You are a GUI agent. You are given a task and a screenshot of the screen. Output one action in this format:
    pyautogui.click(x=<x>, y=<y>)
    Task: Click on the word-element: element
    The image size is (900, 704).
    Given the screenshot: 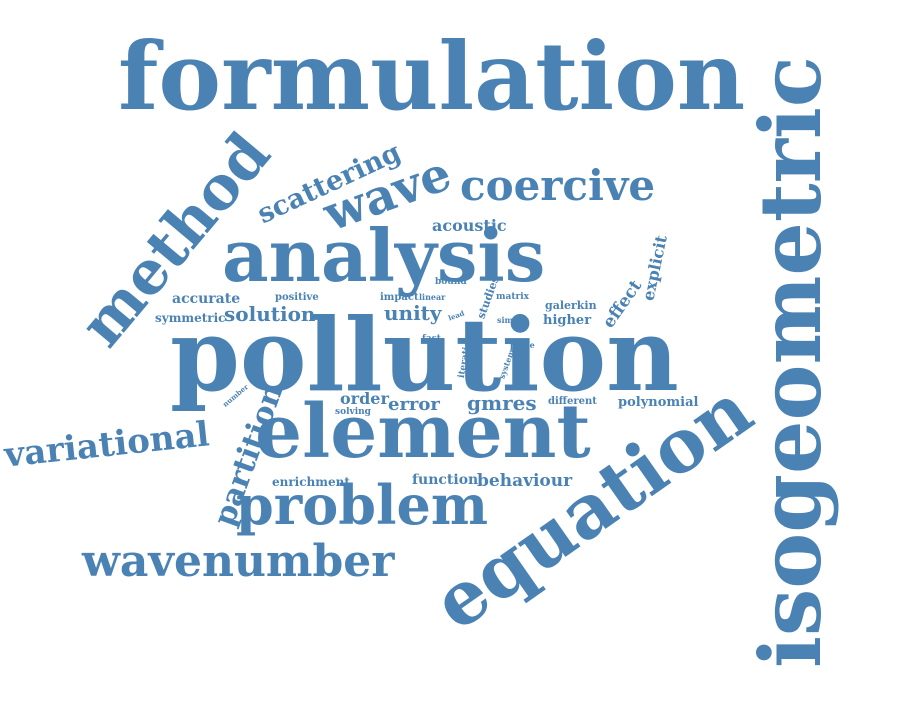 What is the action you would take?
    pyautogui.click(x=423, y=432)
    